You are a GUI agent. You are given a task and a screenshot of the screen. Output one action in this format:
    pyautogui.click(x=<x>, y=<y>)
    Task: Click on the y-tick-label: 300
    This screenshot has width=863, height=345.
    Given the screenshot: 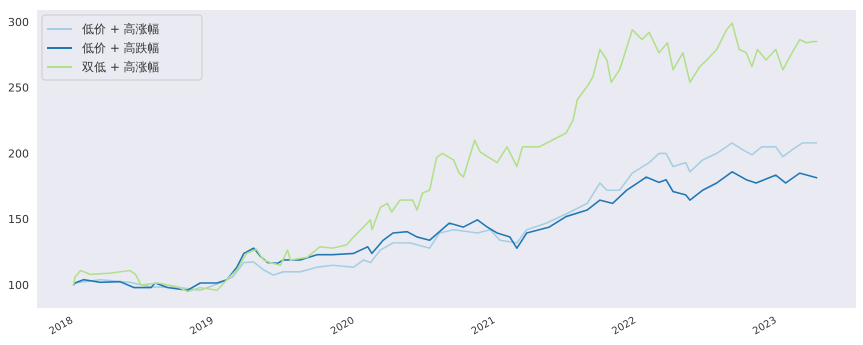 What is the action you would take?
    pyautogui.click(x=18, y=22)
    